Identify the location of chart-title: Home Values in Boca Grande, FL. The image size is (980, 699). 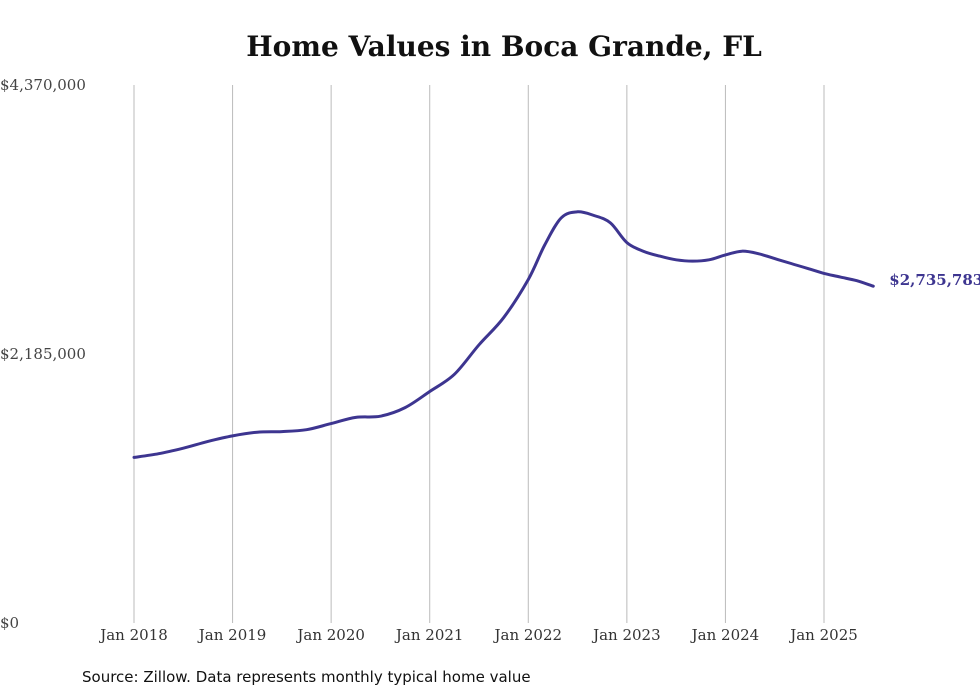
(504, 46).